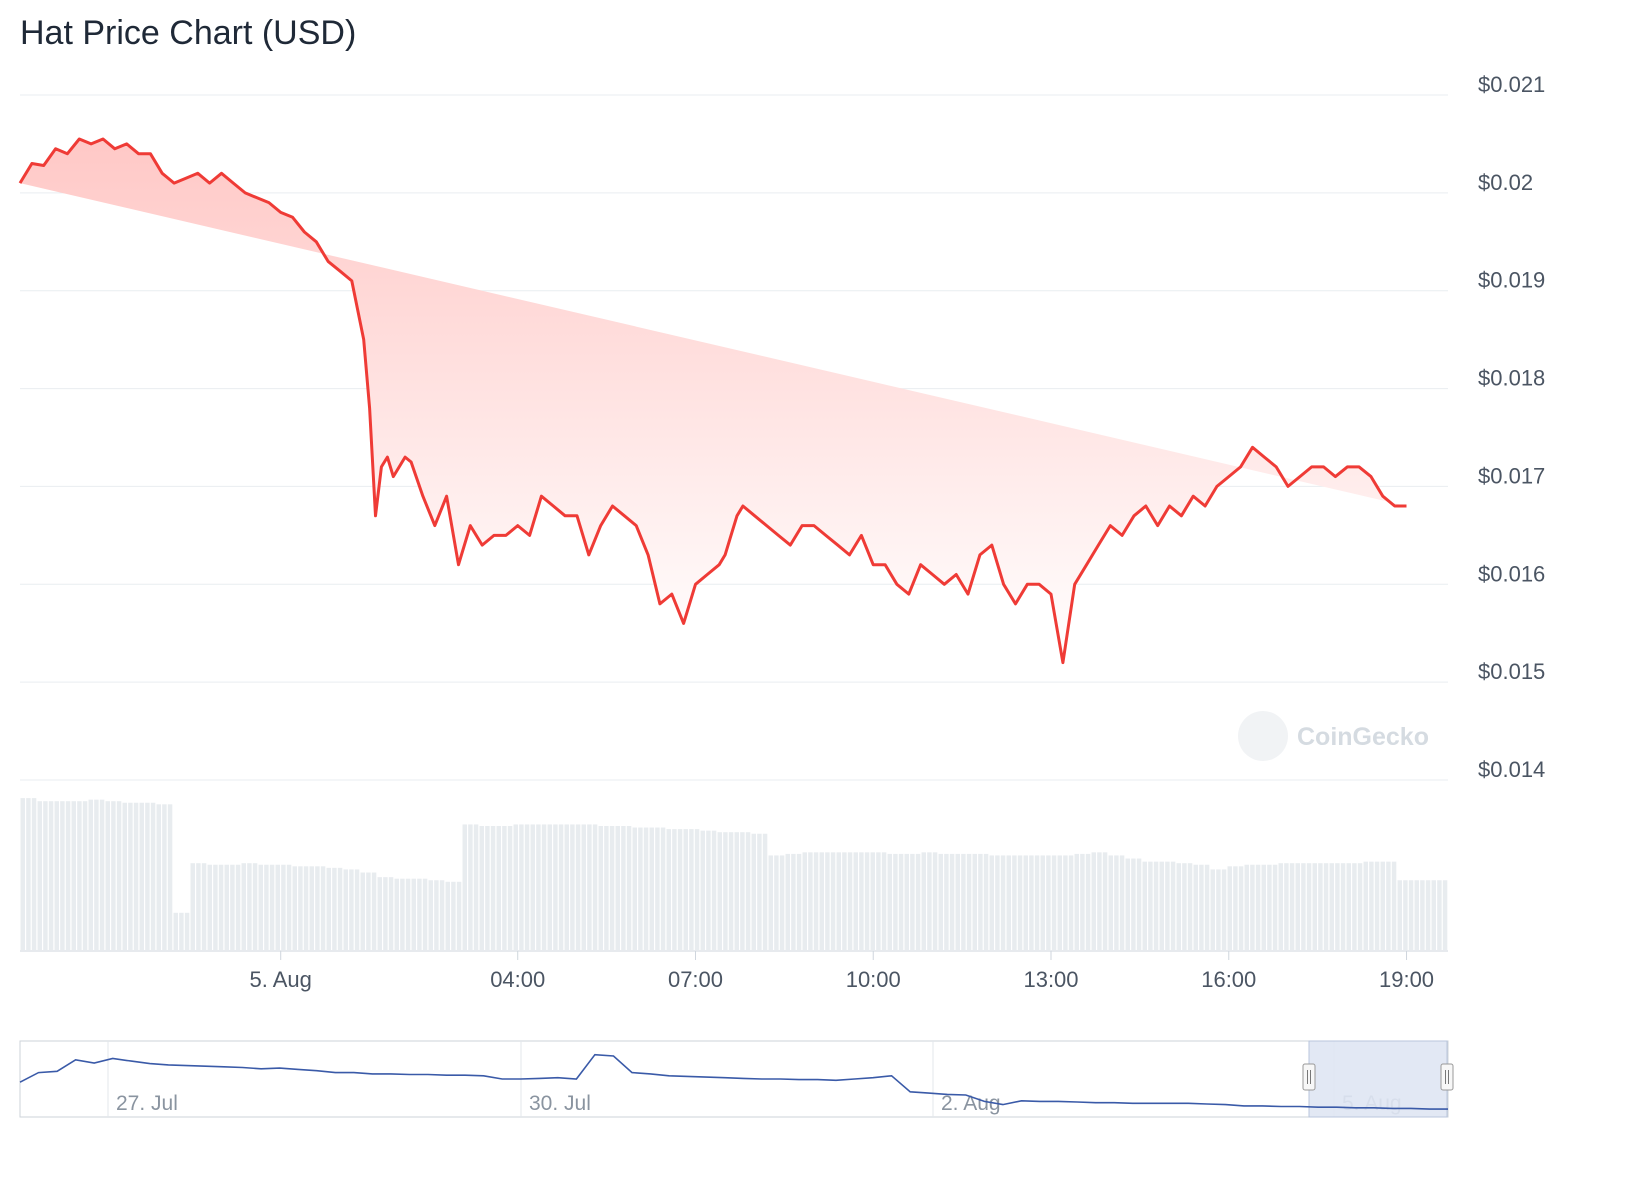 The image size is (1644, 1200). Describe the element at coordinates (1447, 1077) in the screenshot. I see `navigator-right-handle` at that location.